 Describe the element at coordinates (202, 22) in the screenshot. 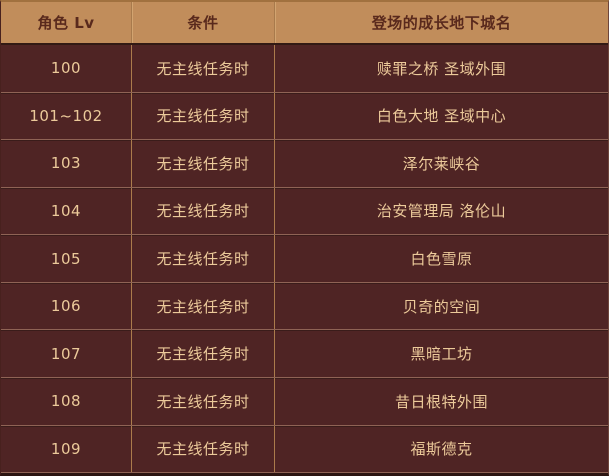

I see `column-header-condition: 条件` at that location.